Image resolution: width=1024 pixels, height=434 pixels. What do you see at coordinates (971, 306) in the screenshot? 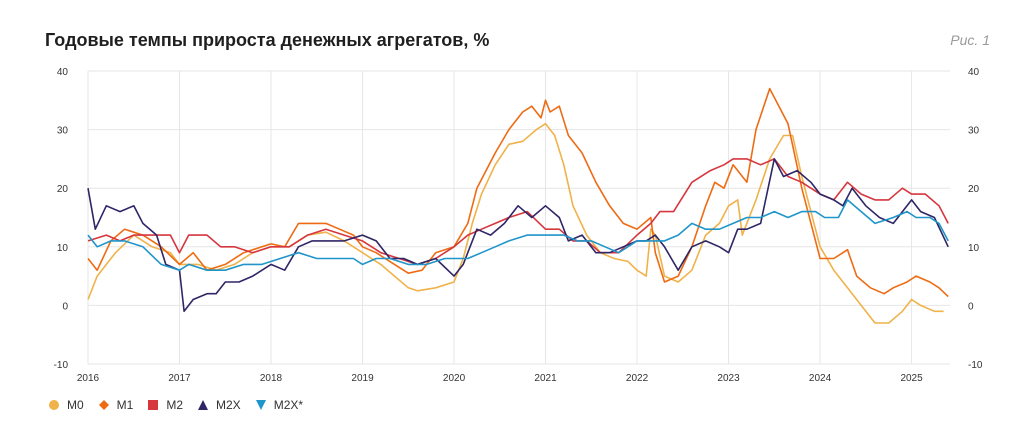
I see `y-tick-label-right: 0` at bounding box center [971, 306].